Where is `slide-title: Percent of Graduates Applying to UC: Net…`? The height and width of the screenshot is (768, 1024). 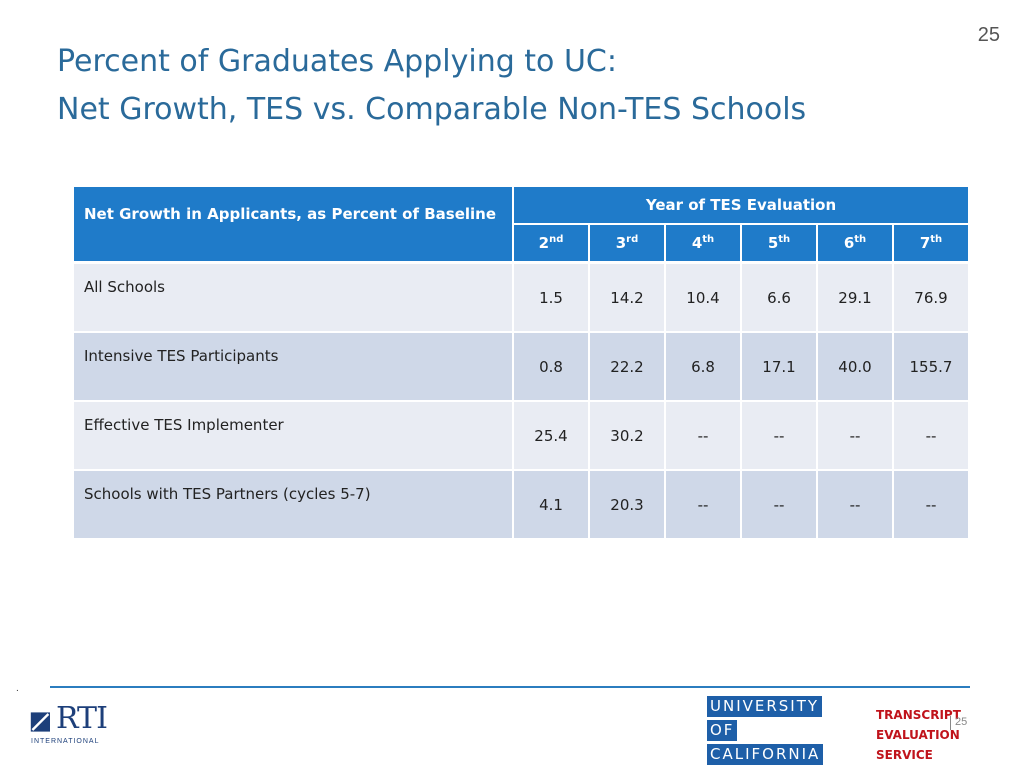
slide-title: Percent of Graduates Applying to UC: Net… is located at coordinates (431, 86).